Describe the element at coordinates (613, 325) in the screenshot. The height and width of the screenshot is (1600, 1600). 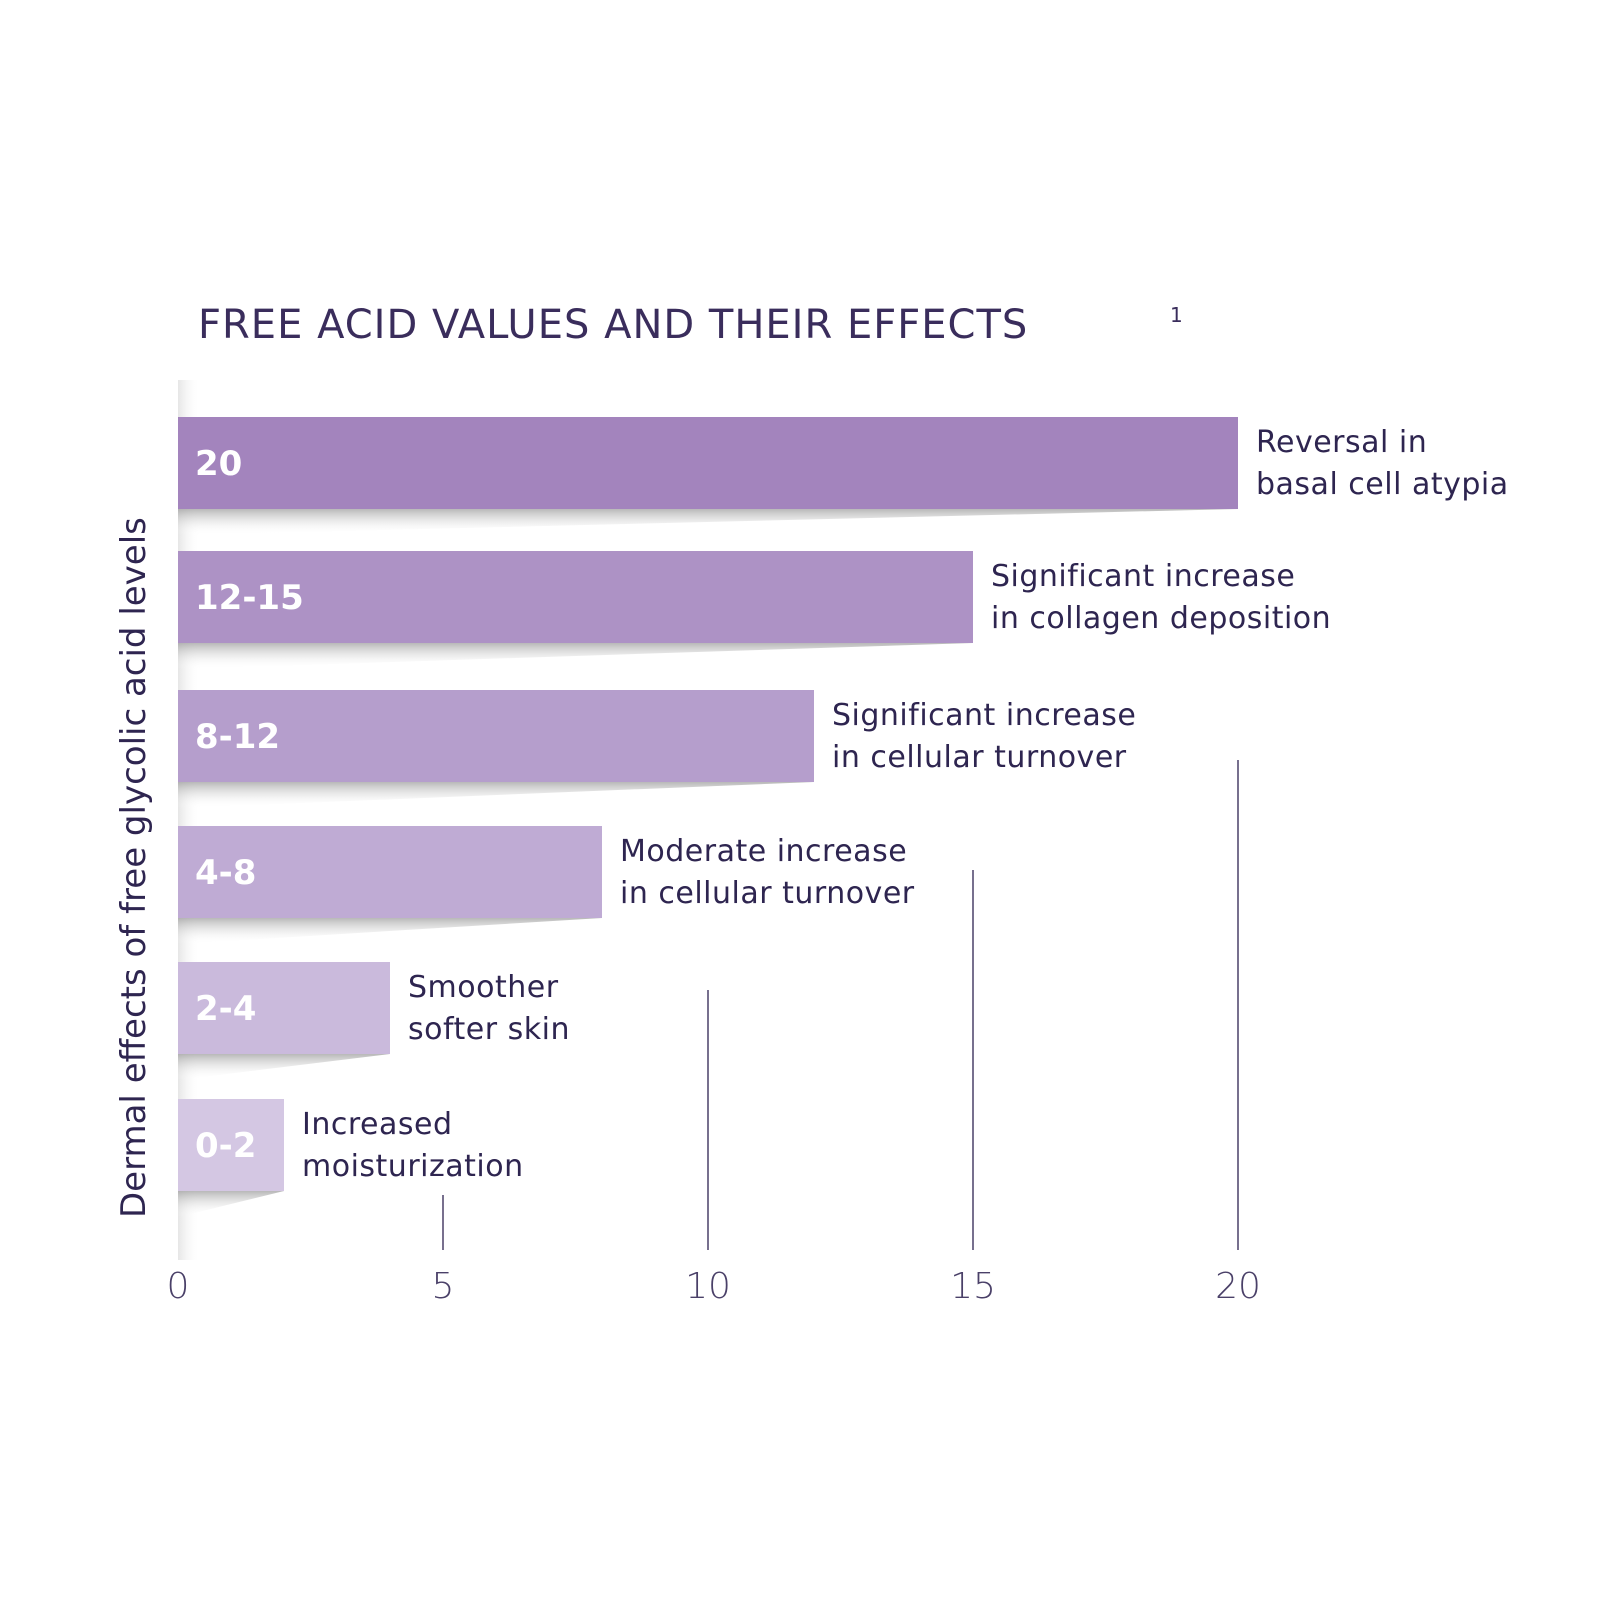
I see `chart-title: FREE ACID VALUES AND THEIR EFFECTS` at that location.